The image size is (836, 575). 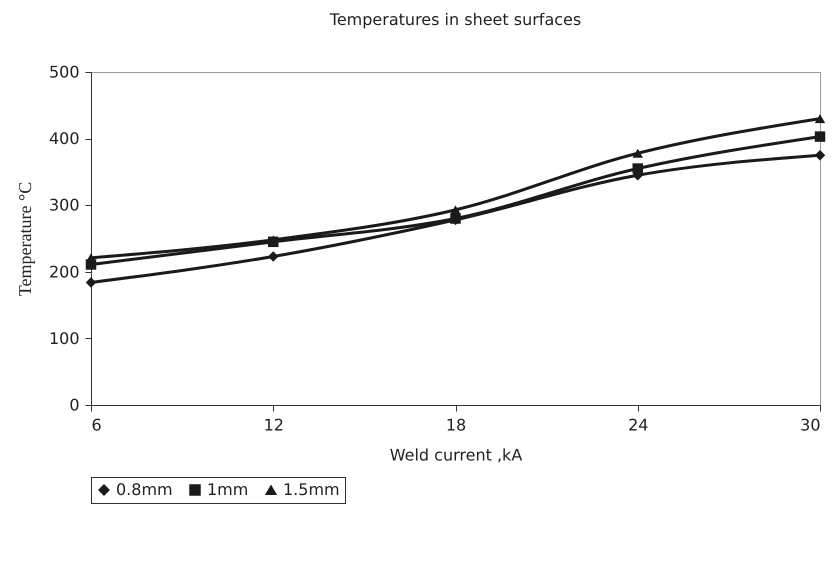 What do you see at coordinates (455, 19) in the screenshot?
I see `chart-title: Temperatures in sheet surfaces` at bounding box center [455, 19].